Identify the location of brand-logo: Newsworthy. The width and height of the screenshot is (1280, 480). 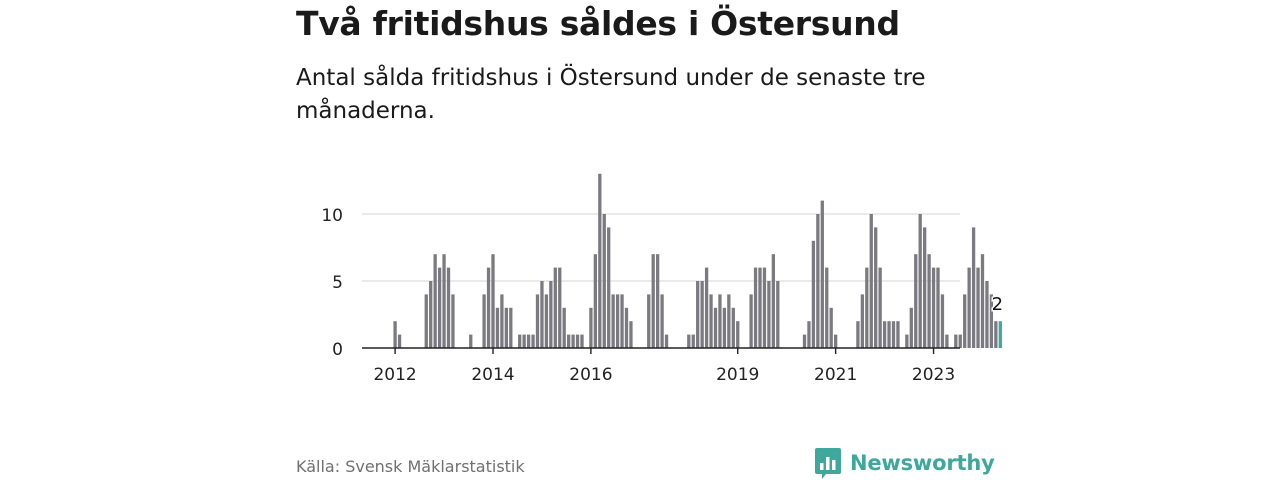
(904, 463).